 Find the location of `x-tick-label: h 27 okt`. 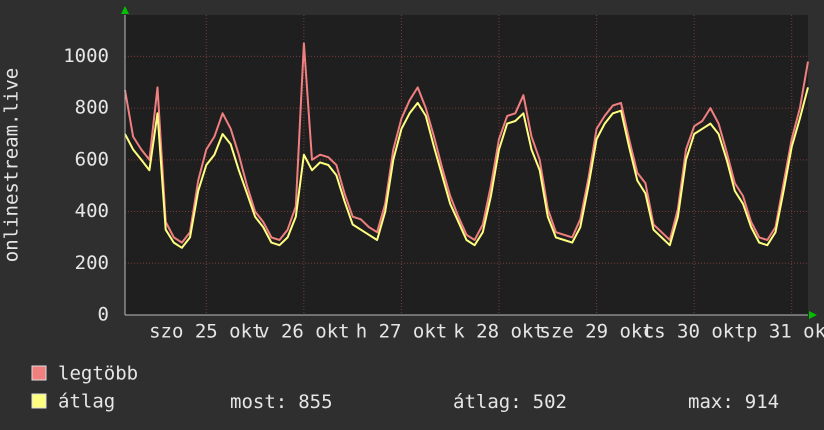

x-tick-label: h 27 okt is located at coordinates (402, 332).